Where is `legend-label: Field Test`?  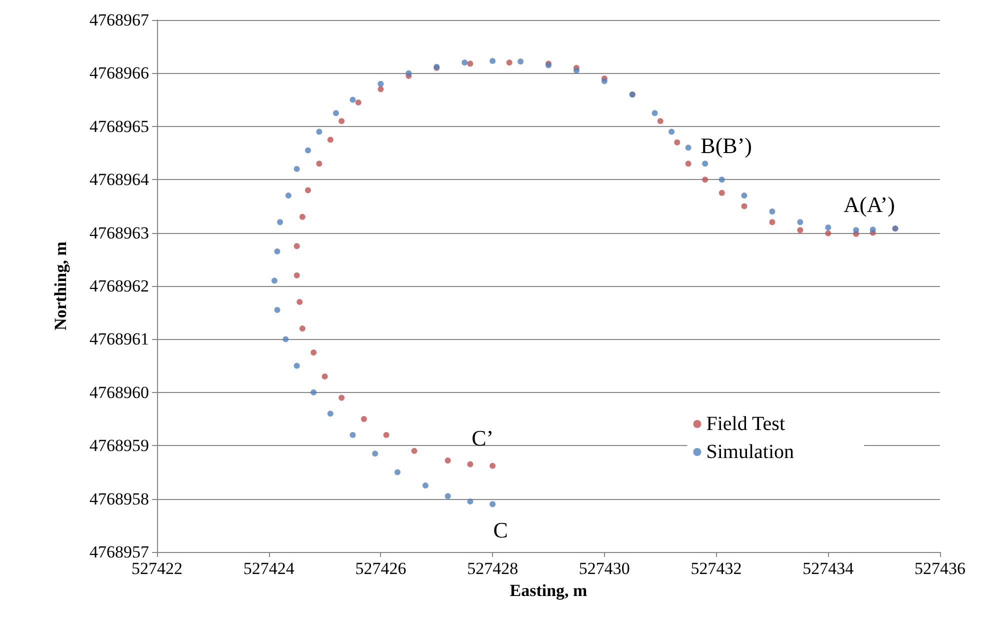 legend-label: Field Test is located at coordinates (746, 424).